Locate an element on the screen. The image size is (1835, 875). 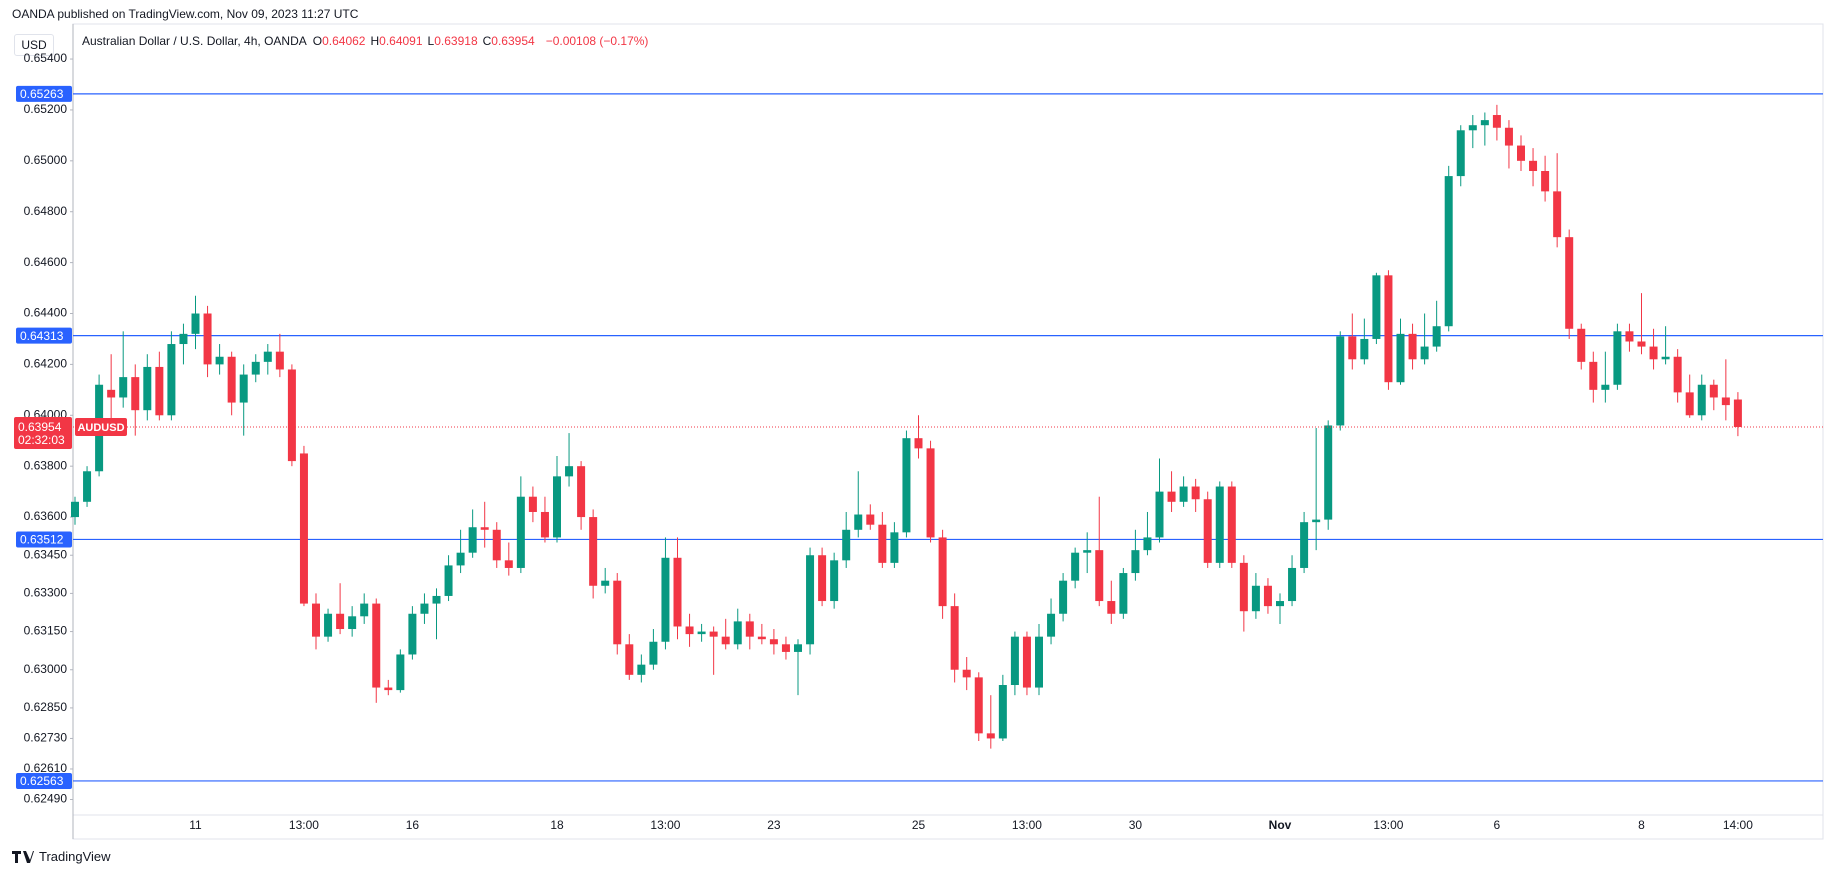
last-price-label: 0.63954 is located at coordinates (40, 427).